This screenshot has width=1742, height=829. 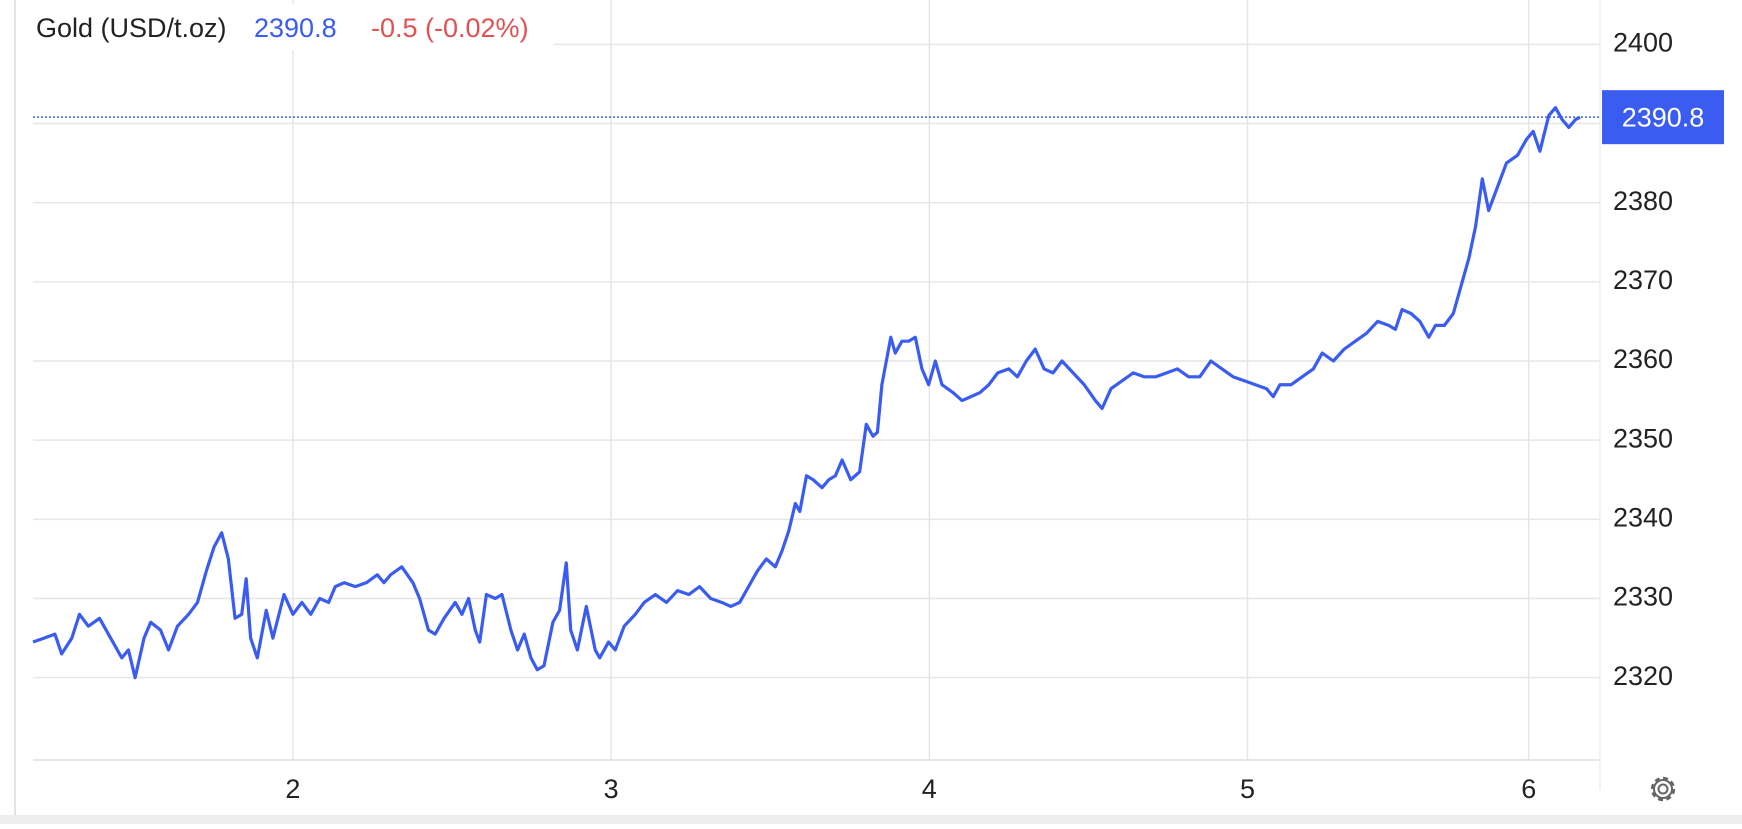 I want to click on y-tick-label: 2400, so click(x=1643, y=42).